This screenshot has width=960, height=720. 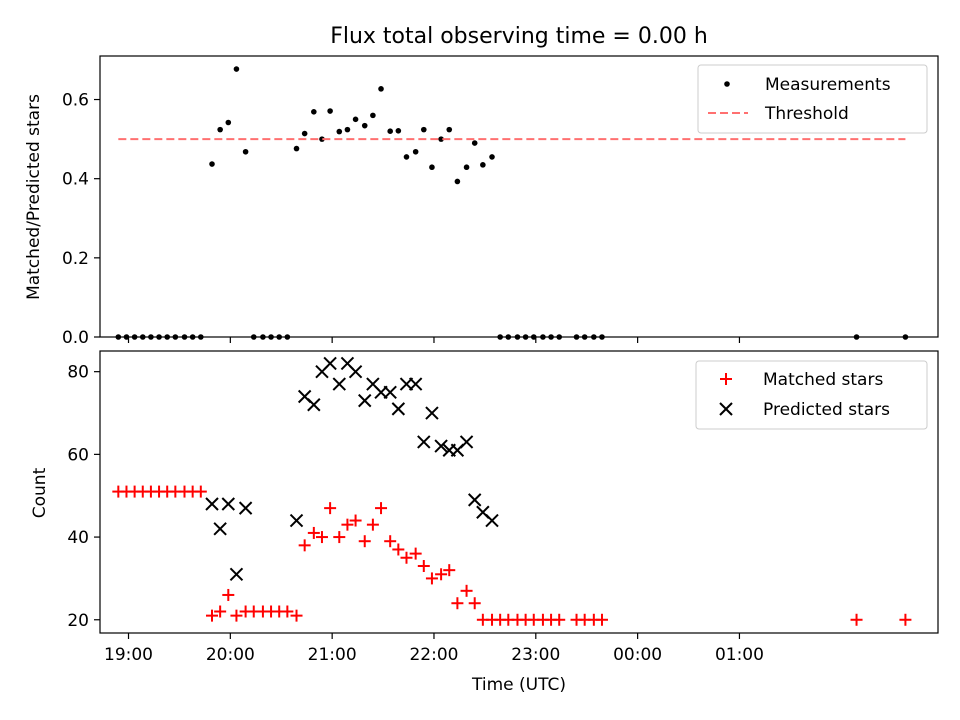 I want to click on legend-matched-marker, so click(x=726, y=379).